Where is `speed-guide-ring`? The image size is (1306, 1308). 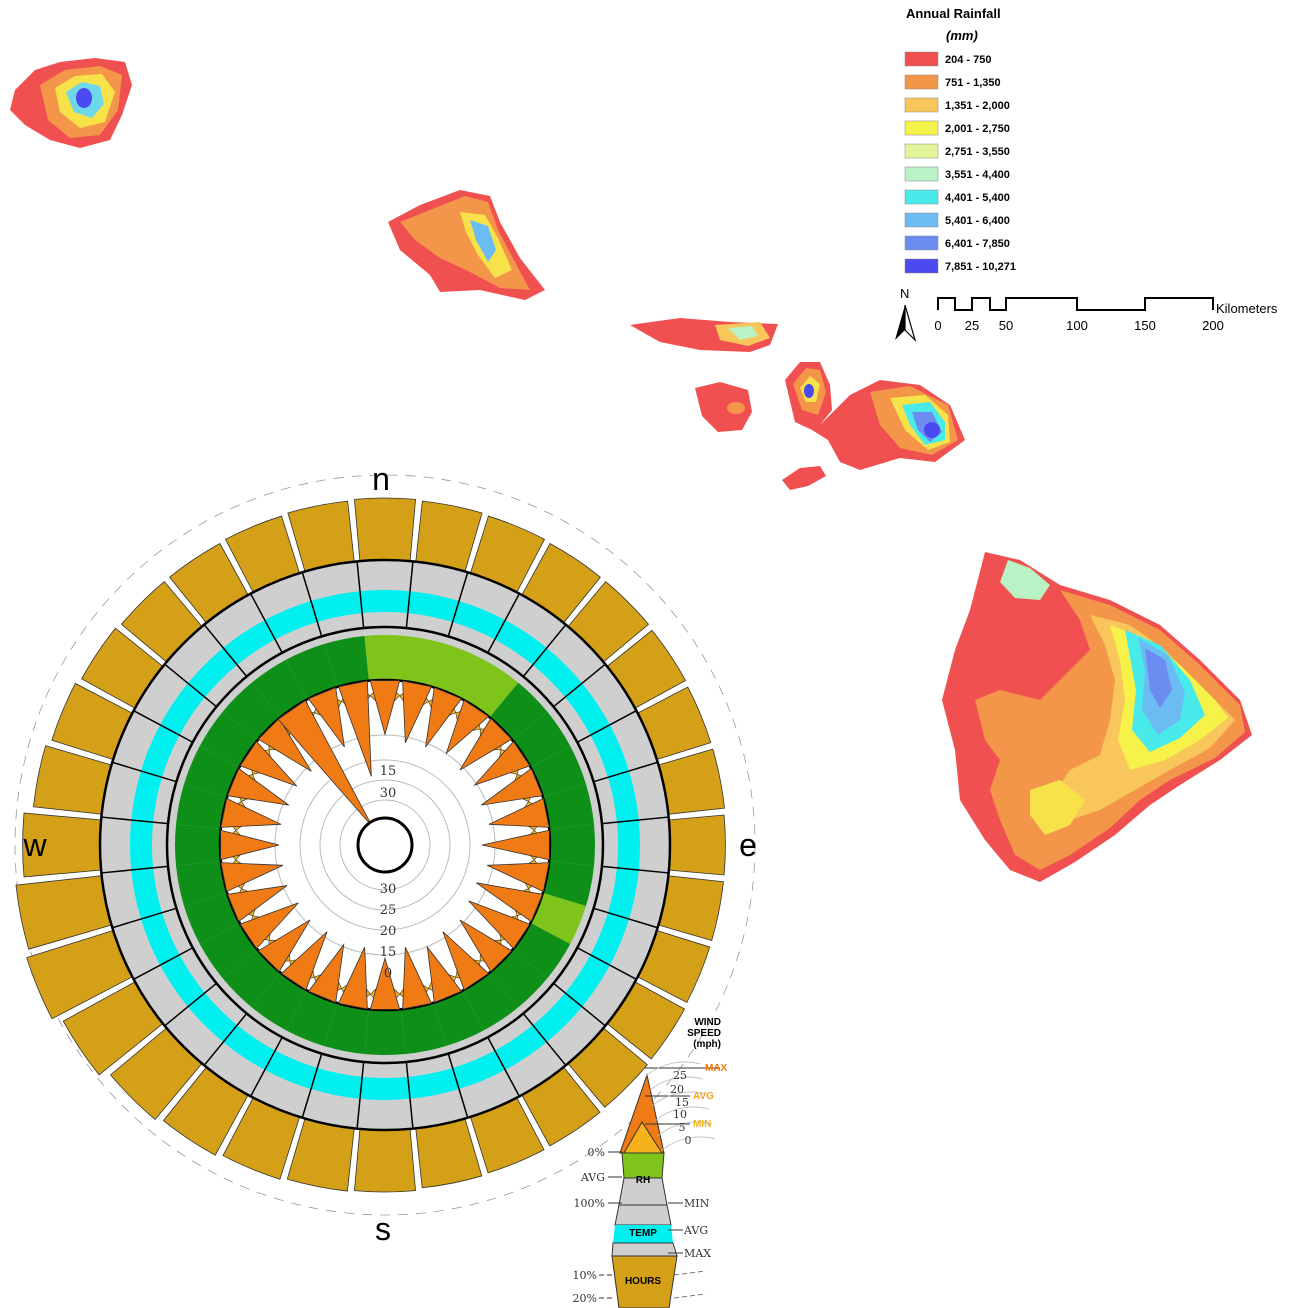
speed-guide-ring is located at coordinates (385, 845).